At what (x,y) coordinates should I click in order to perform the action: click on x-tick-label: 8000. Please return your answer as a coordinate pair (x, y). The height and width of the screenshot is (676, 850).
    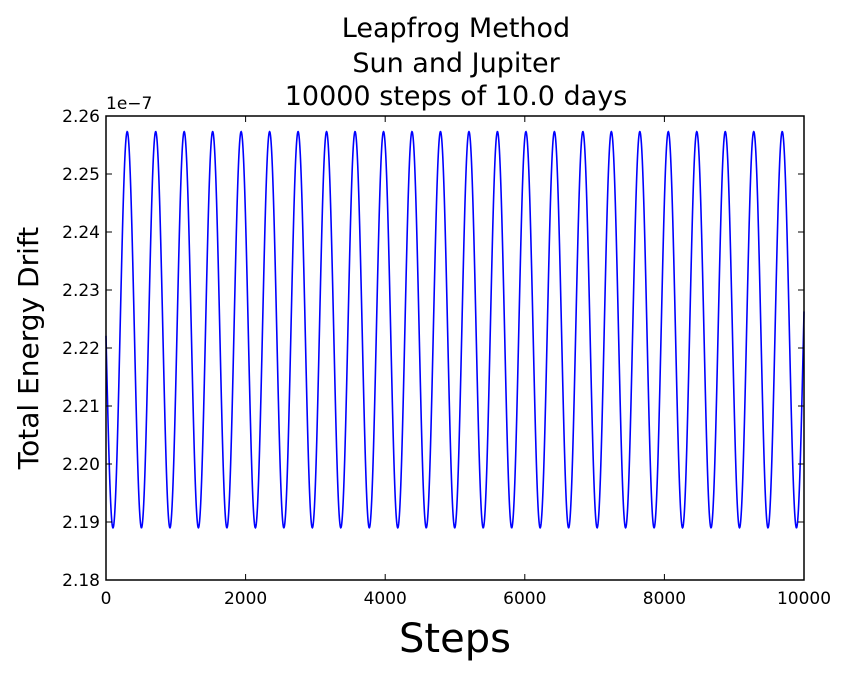
    Looking at the image, I should click on (664, 599).